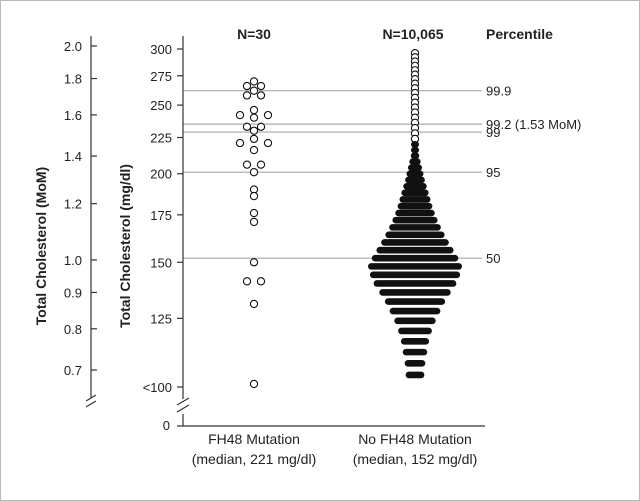 Image resolution: width=640 pixels, height=501 pixels. What do you see at coordinates (254, 459) in the screenshot?
I see `category-label-fh48-line2: (median, 221 mg/dl)` at bounding box center [254, 459].